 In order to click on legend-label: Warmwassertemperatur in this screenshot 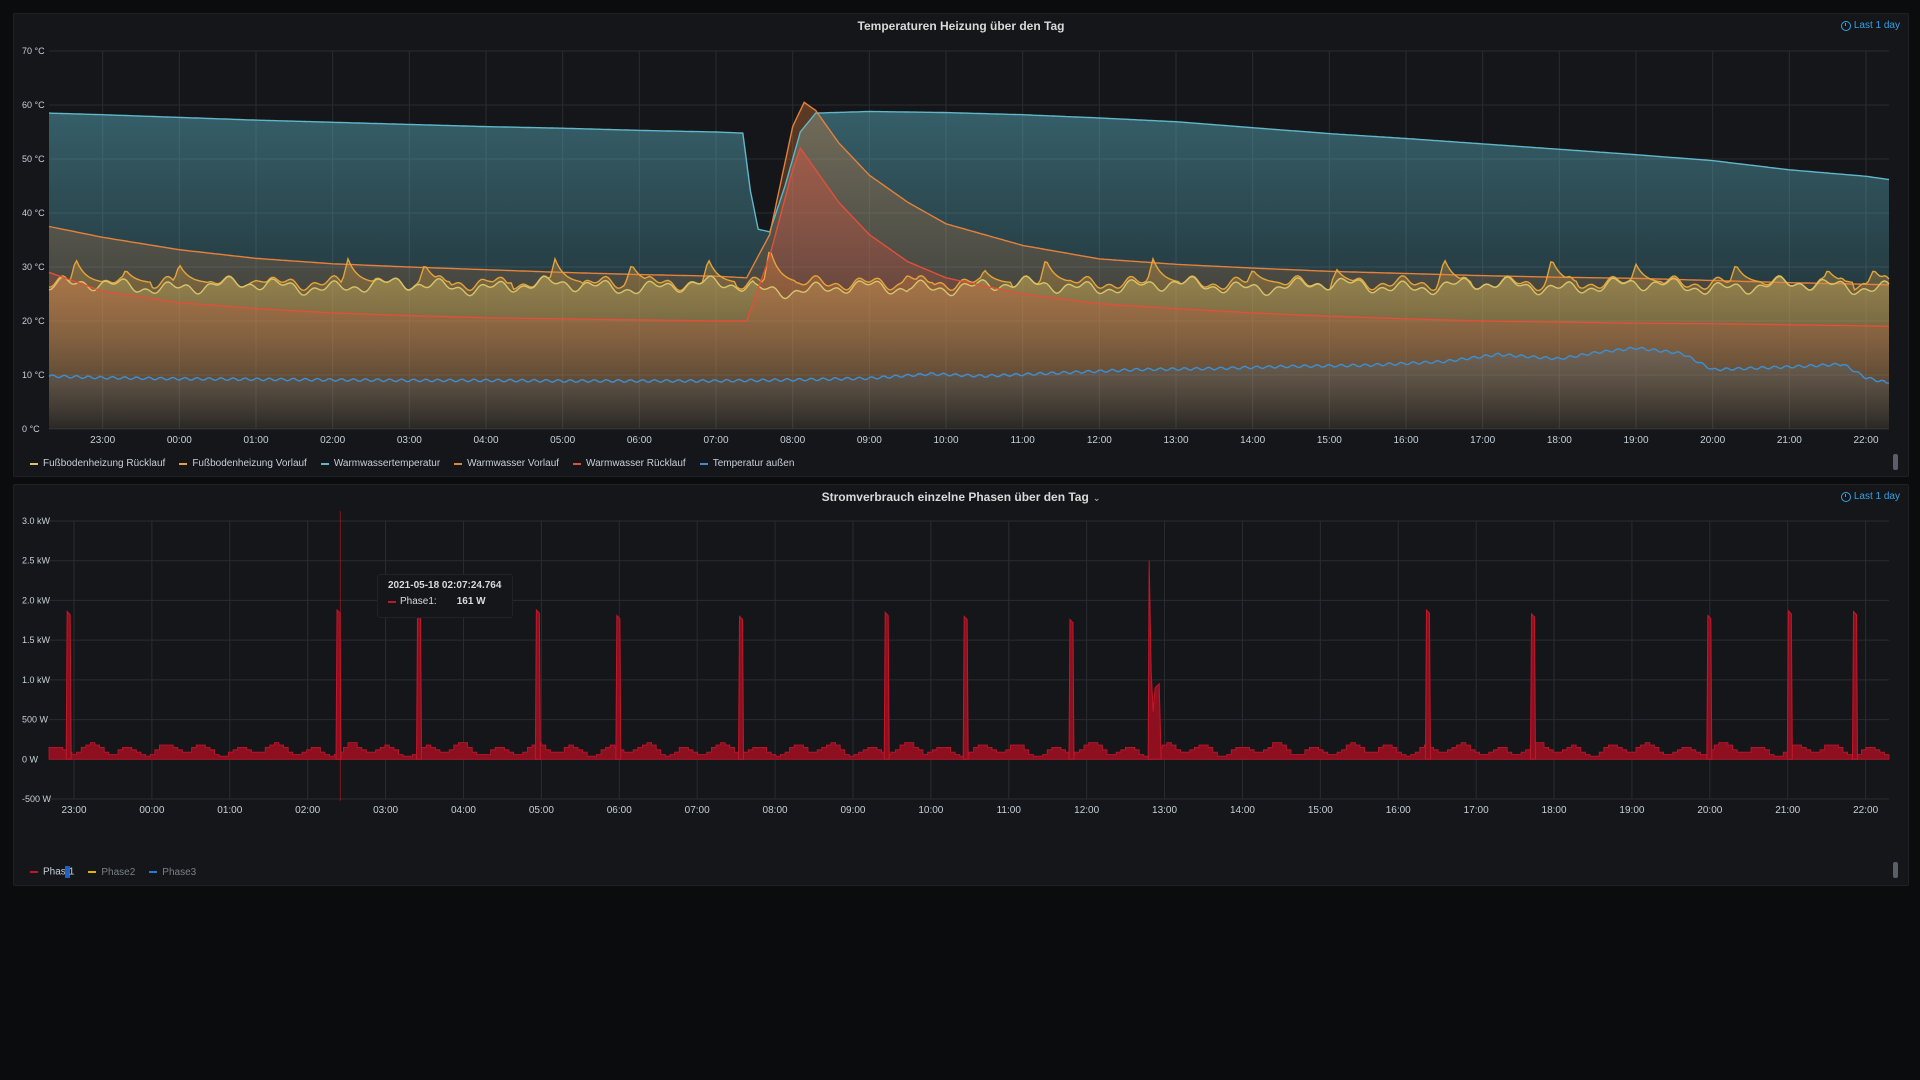, I will do `click(387, 463)`.